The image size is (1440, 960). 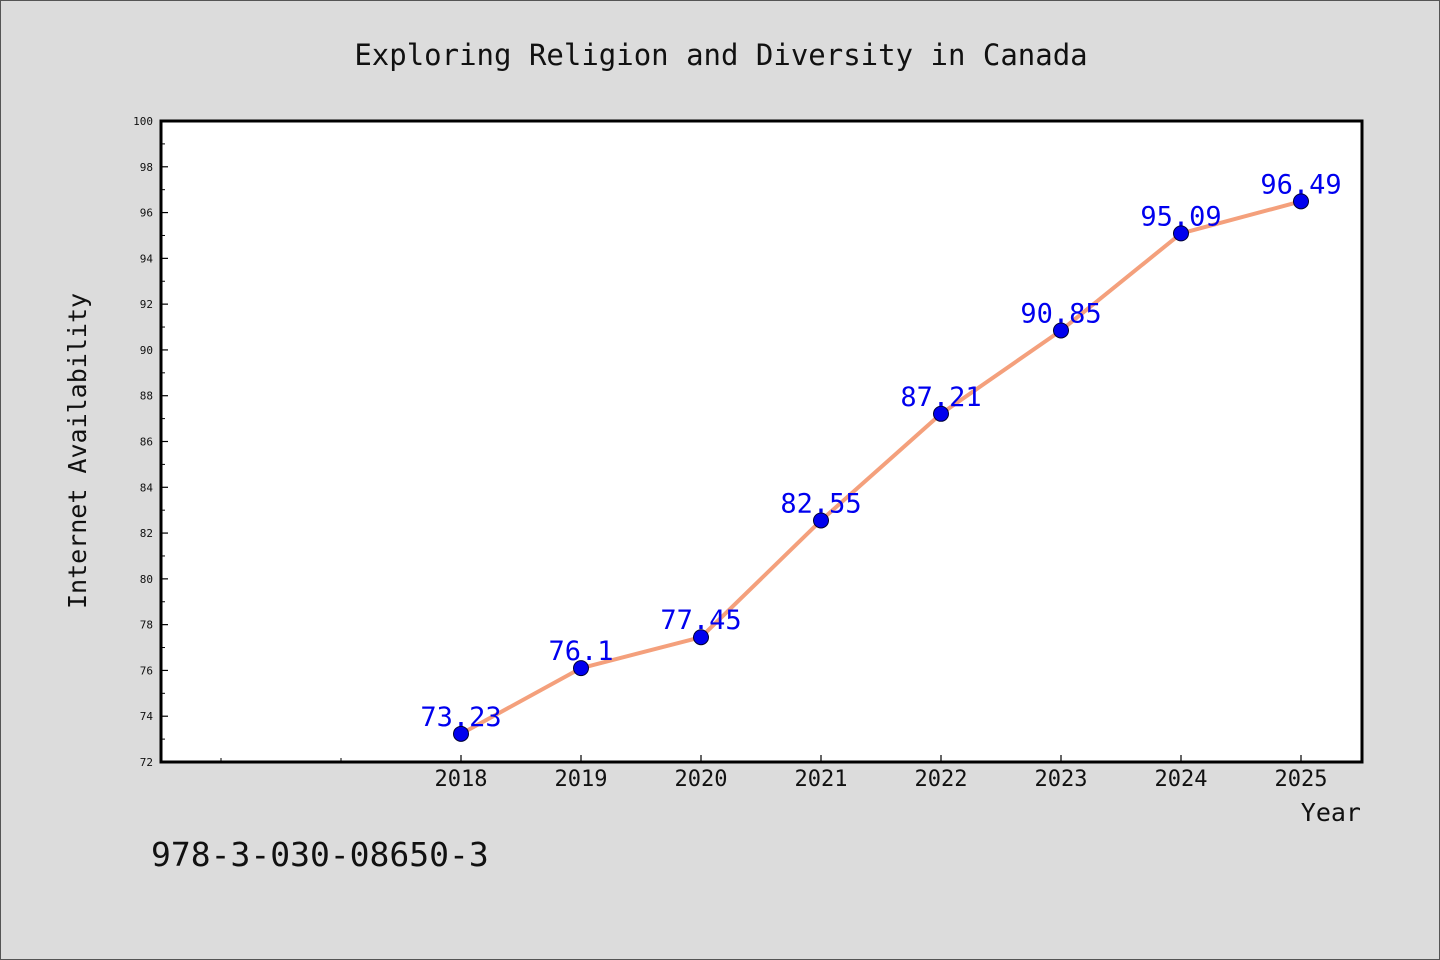 What do you see at coordinates (941, 779) in the screenshot?
I see `x-tick-label: 2022` at bounding box center [941, 779].